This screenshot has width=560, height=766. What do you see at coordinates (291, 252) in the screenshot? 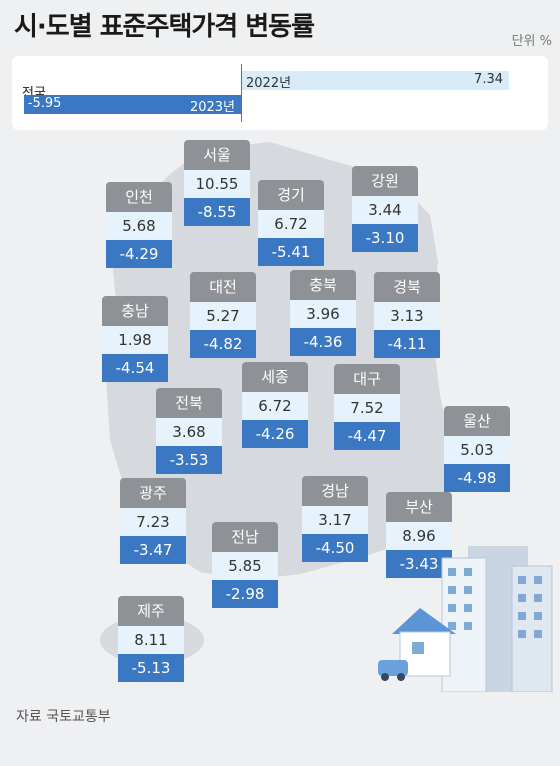
I see `region-value-2023: -5.41` at bounding box center [291, 252].